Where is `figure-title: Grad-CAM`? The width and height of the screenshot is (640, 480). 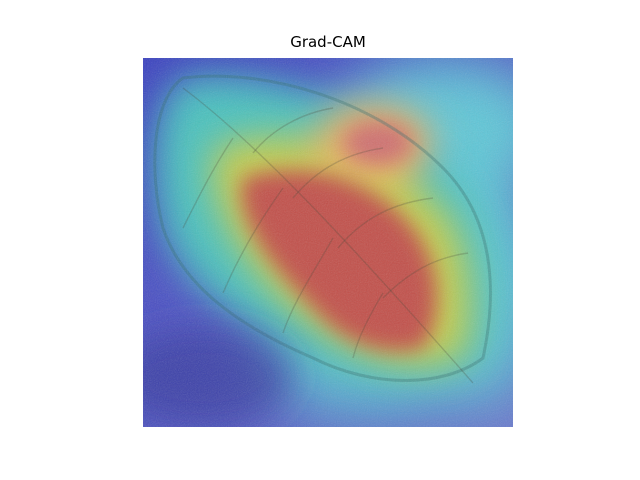 figure-title: Grad-CAM is located at coordinates (328, 42).